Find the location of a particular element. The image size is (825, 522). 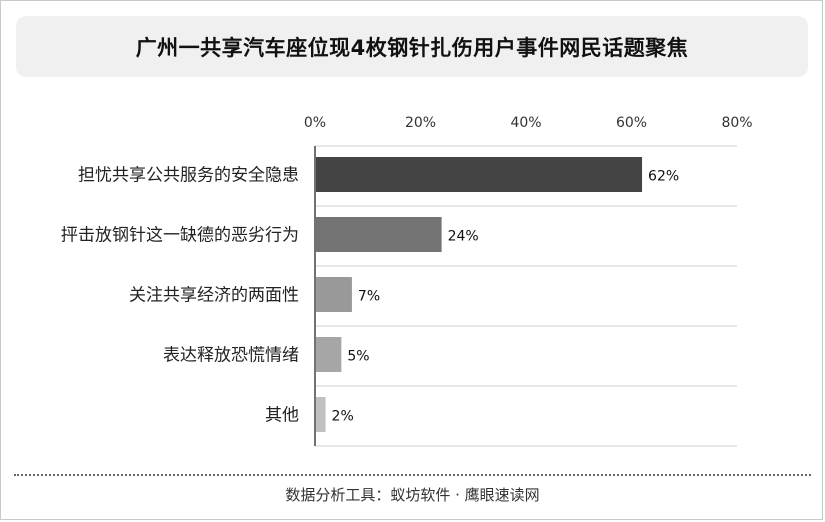

category-label: 抨击放钢针这一缺德的恶劣行为 is located at coordinates (180, 236).